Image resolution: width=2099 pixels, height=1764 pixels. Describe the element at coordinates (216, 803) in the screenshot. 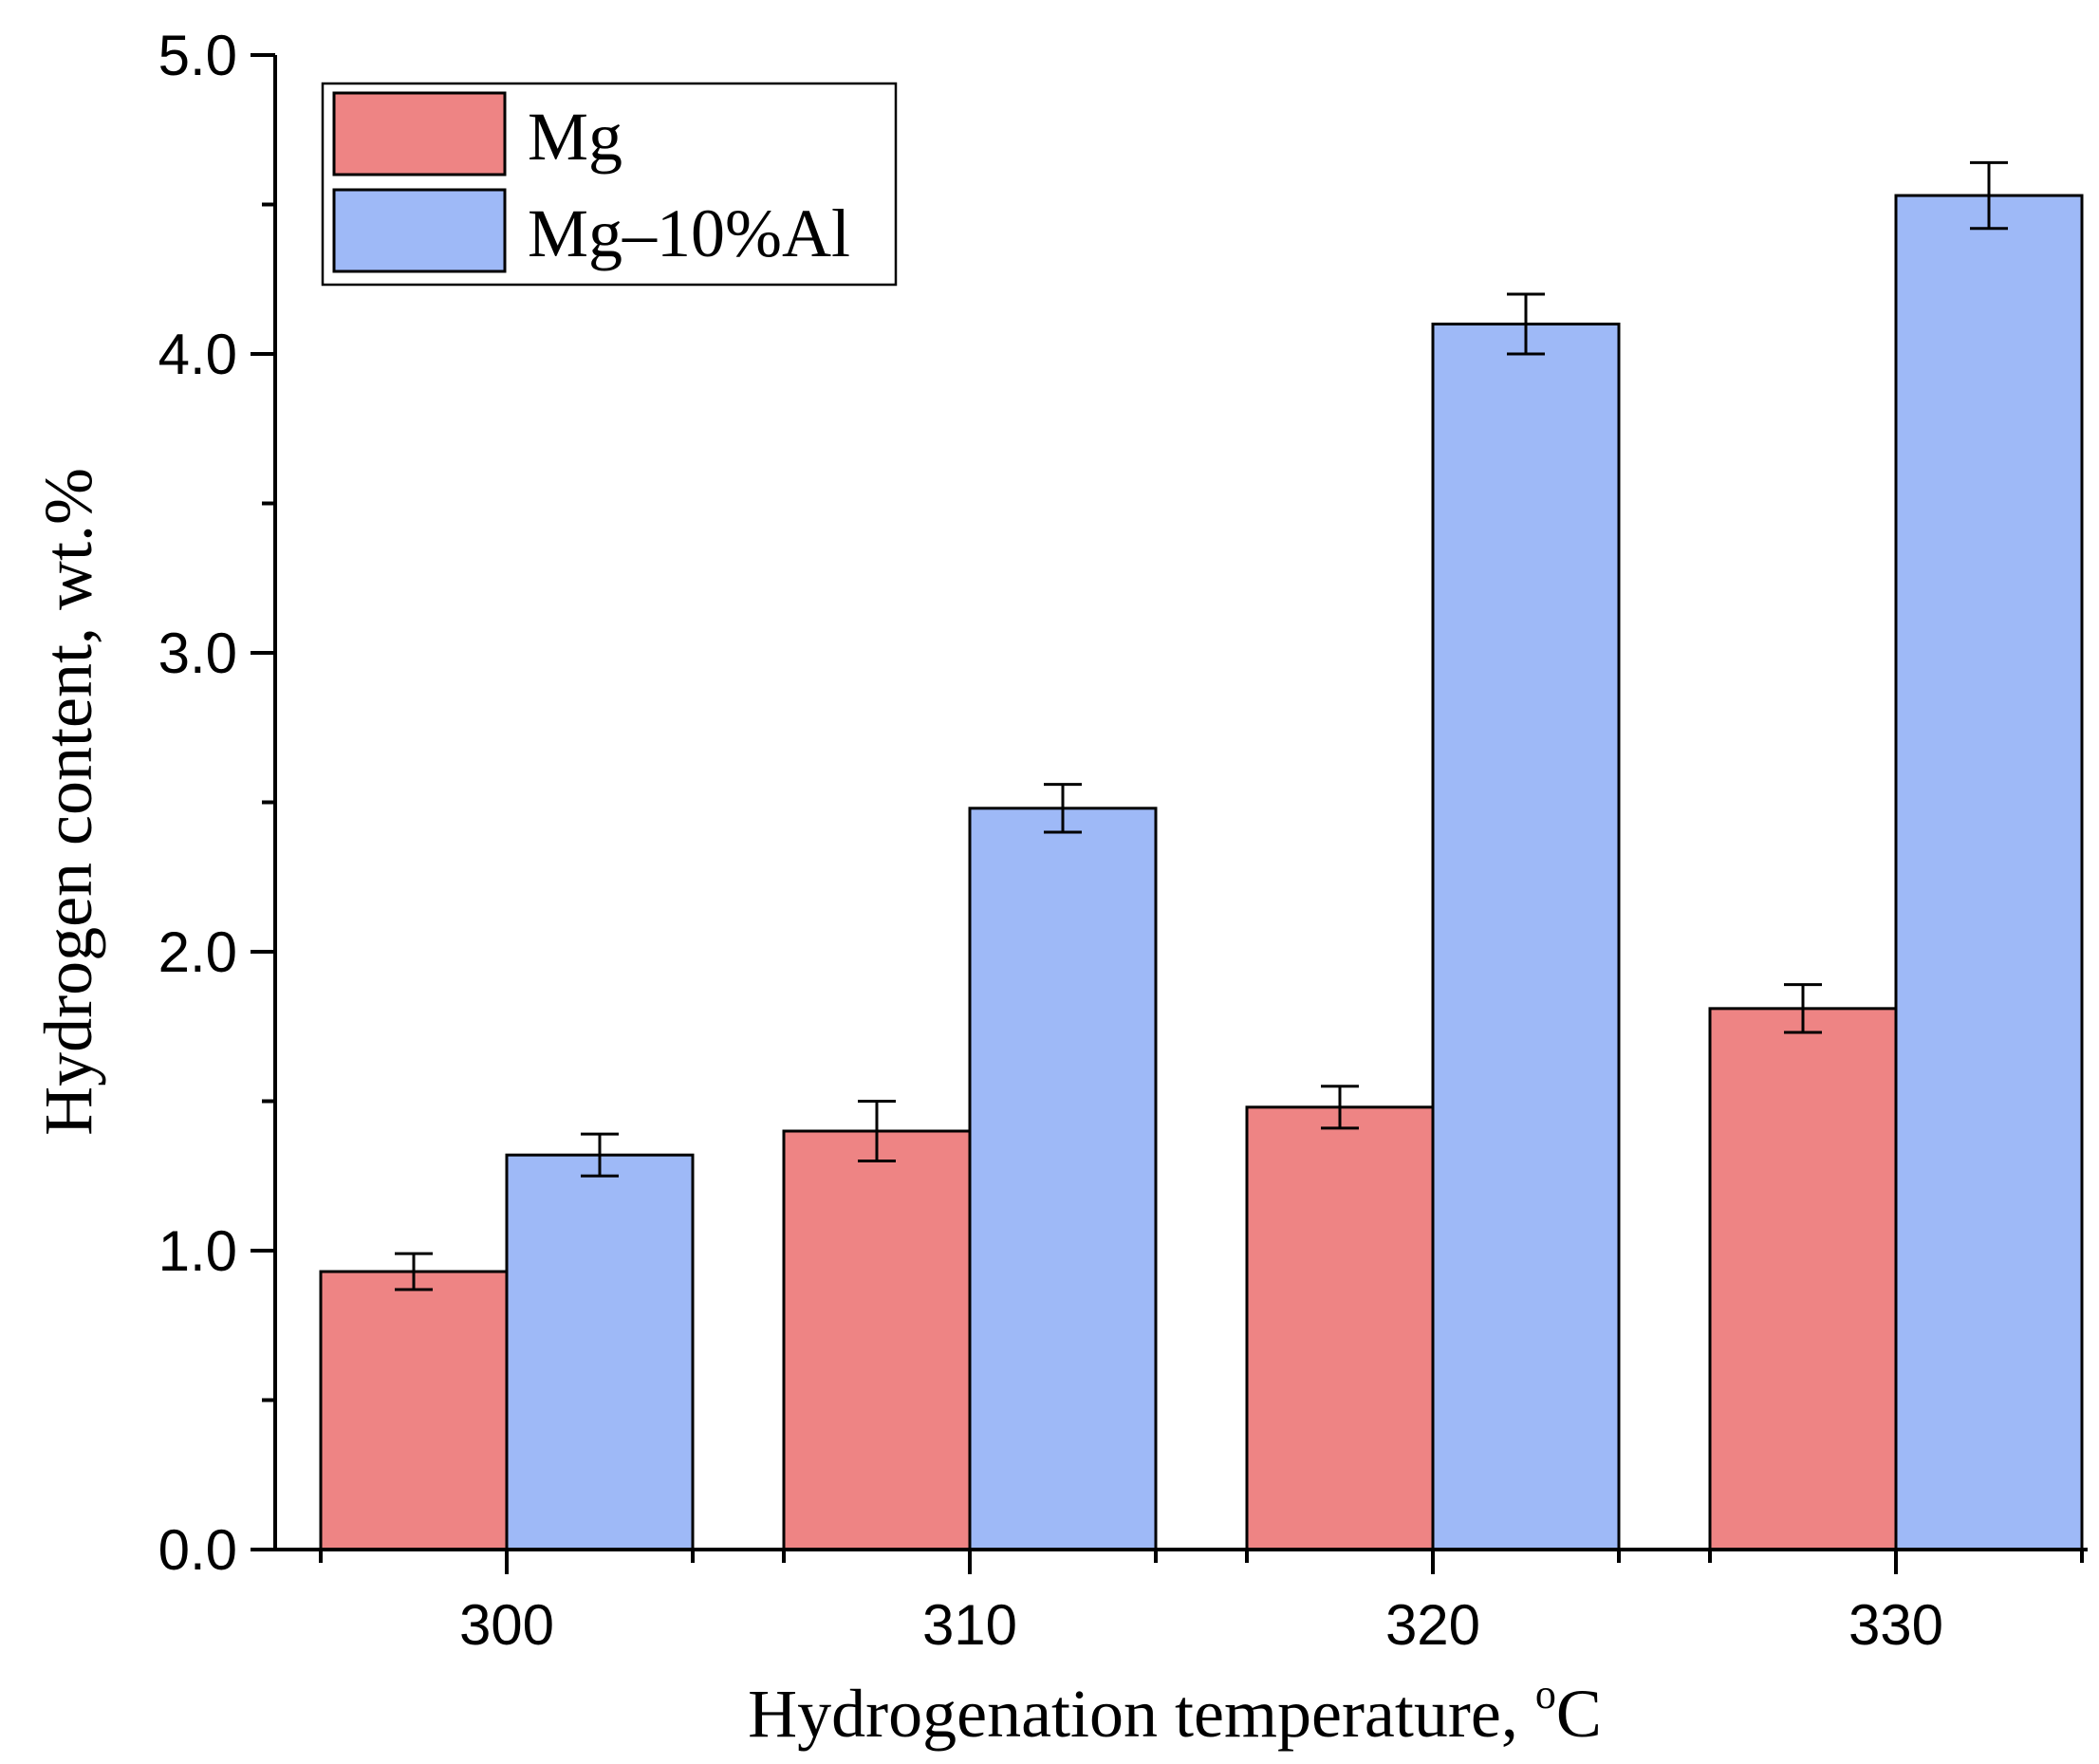

I see `y-ticks: 0.0 1.0 2.0 3.0 4.0 5.0` at that location.